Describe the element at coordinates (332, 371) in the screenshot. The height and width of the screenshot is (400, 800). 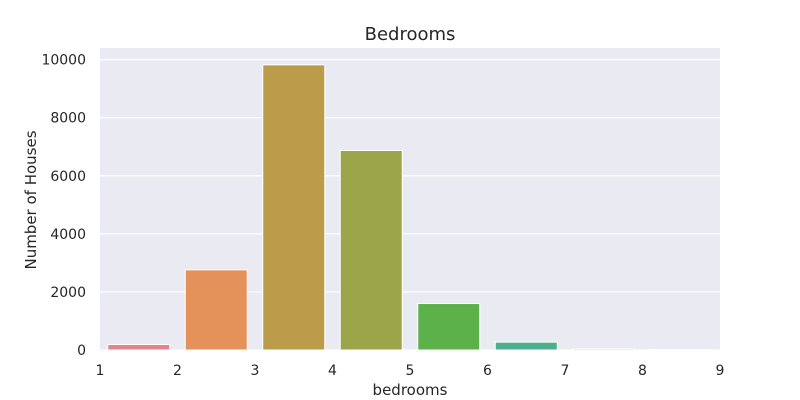
I see `x-tick-label: 4` at that location.